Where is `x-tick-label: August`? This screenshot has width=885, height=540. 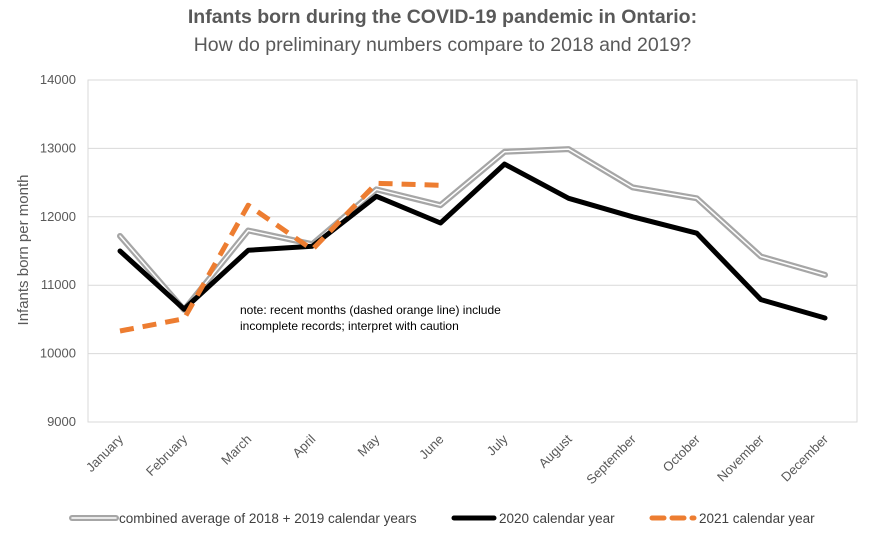
x-tick-label: August is located at coordinates (555, 450).